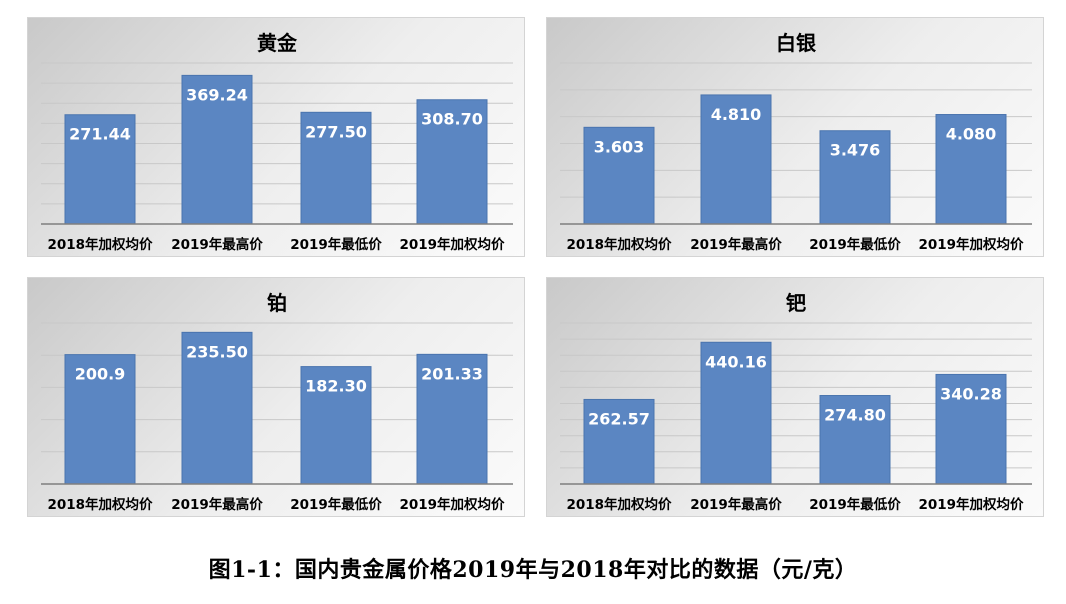 The image size is (1066, 604). I want to click on data-label: 340.28, so click(971, 393).